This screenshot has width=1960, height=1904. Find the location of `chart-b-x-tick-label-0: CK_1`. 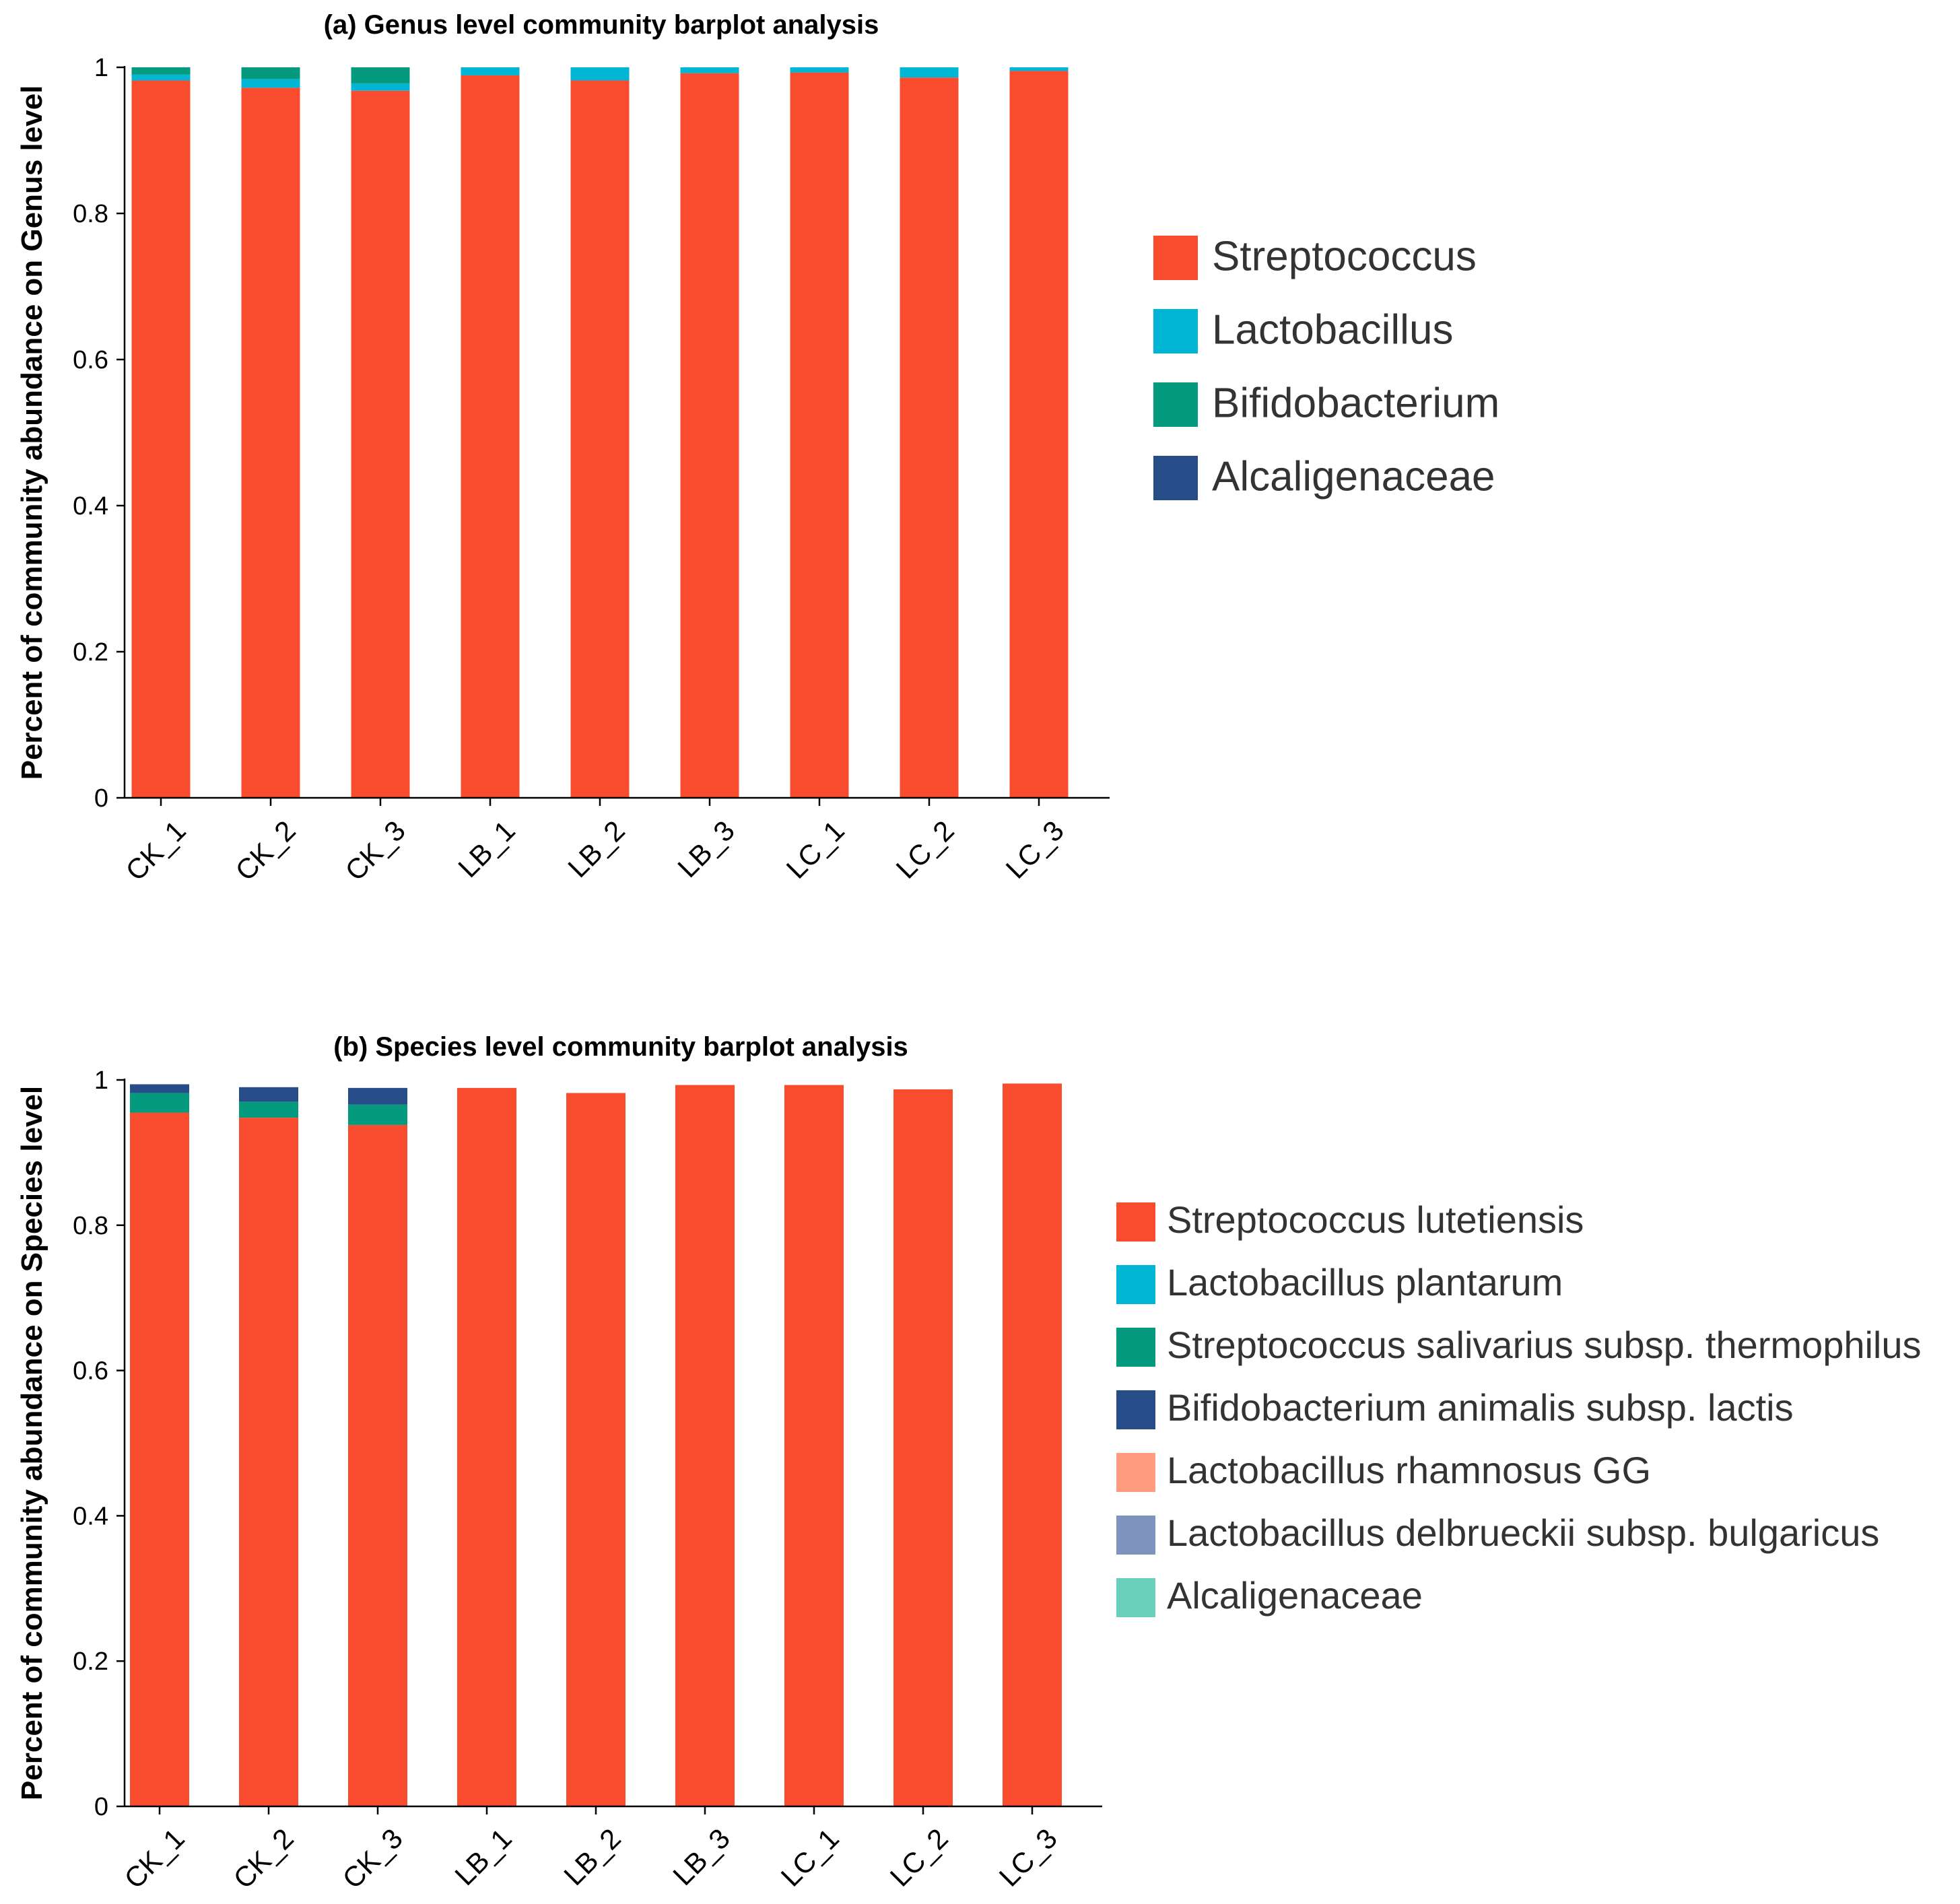

chart-b-x-tick-label-0: CK_1 is located at coordinates (154, 1859).